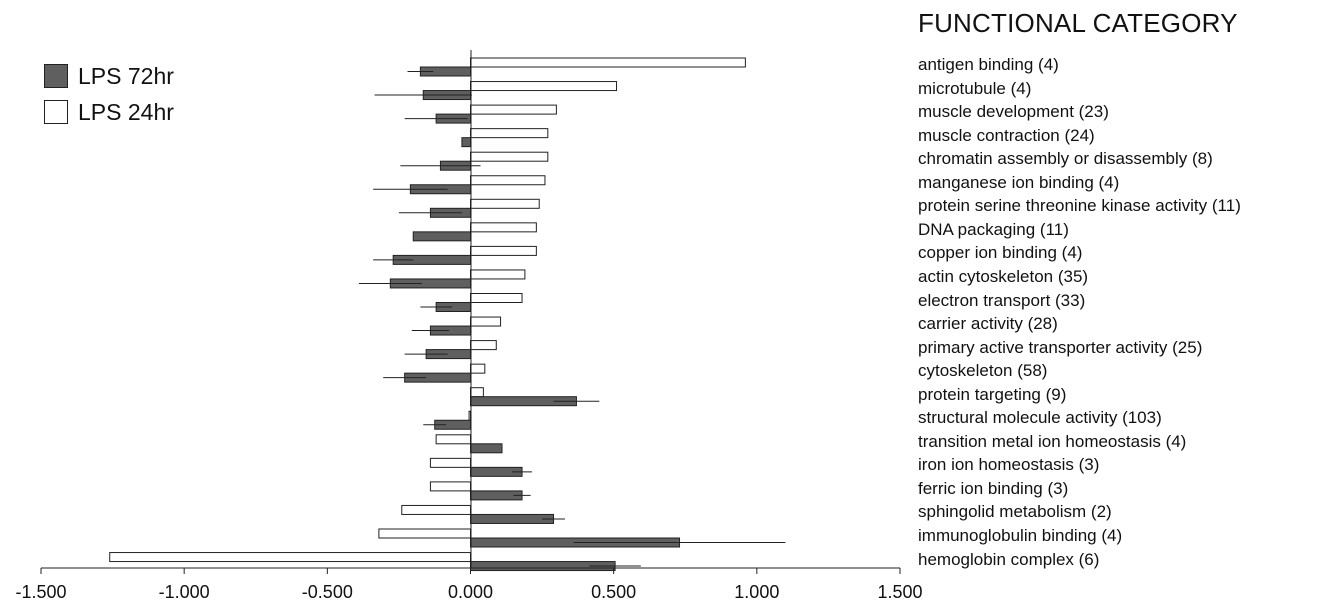 This screenshot has height=607, width=1318. I want to click on legend-item-lps-24hr: LPS 24hr, so click(109, 112).